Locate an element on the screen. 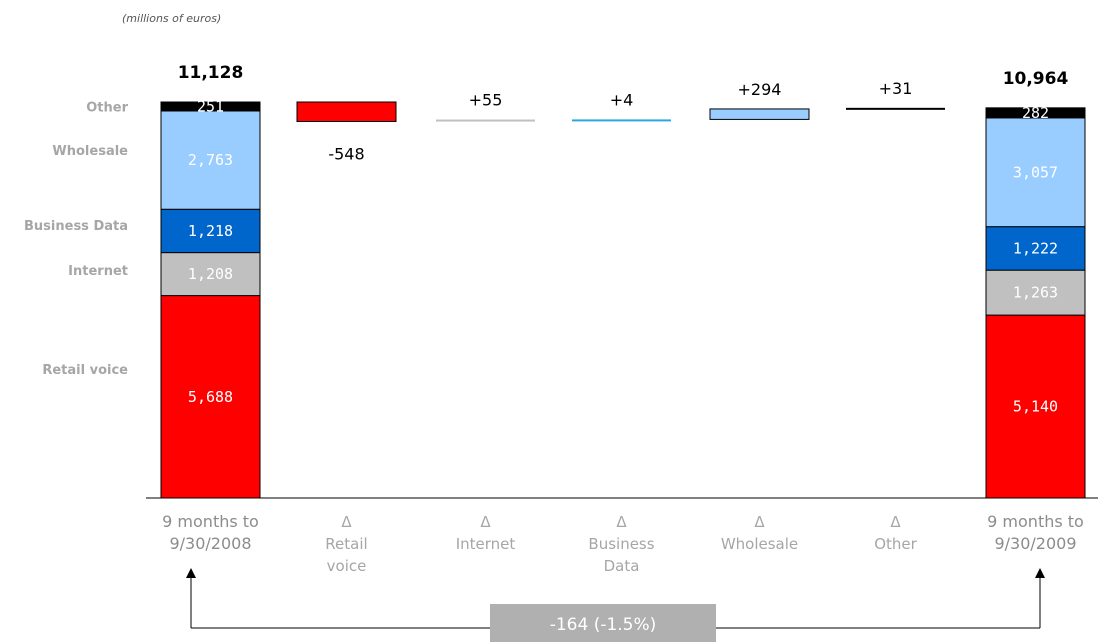 This screenshot has height=642, width=1098. end-value-business-data: 1,222 is located at coordinates (1035, 248).